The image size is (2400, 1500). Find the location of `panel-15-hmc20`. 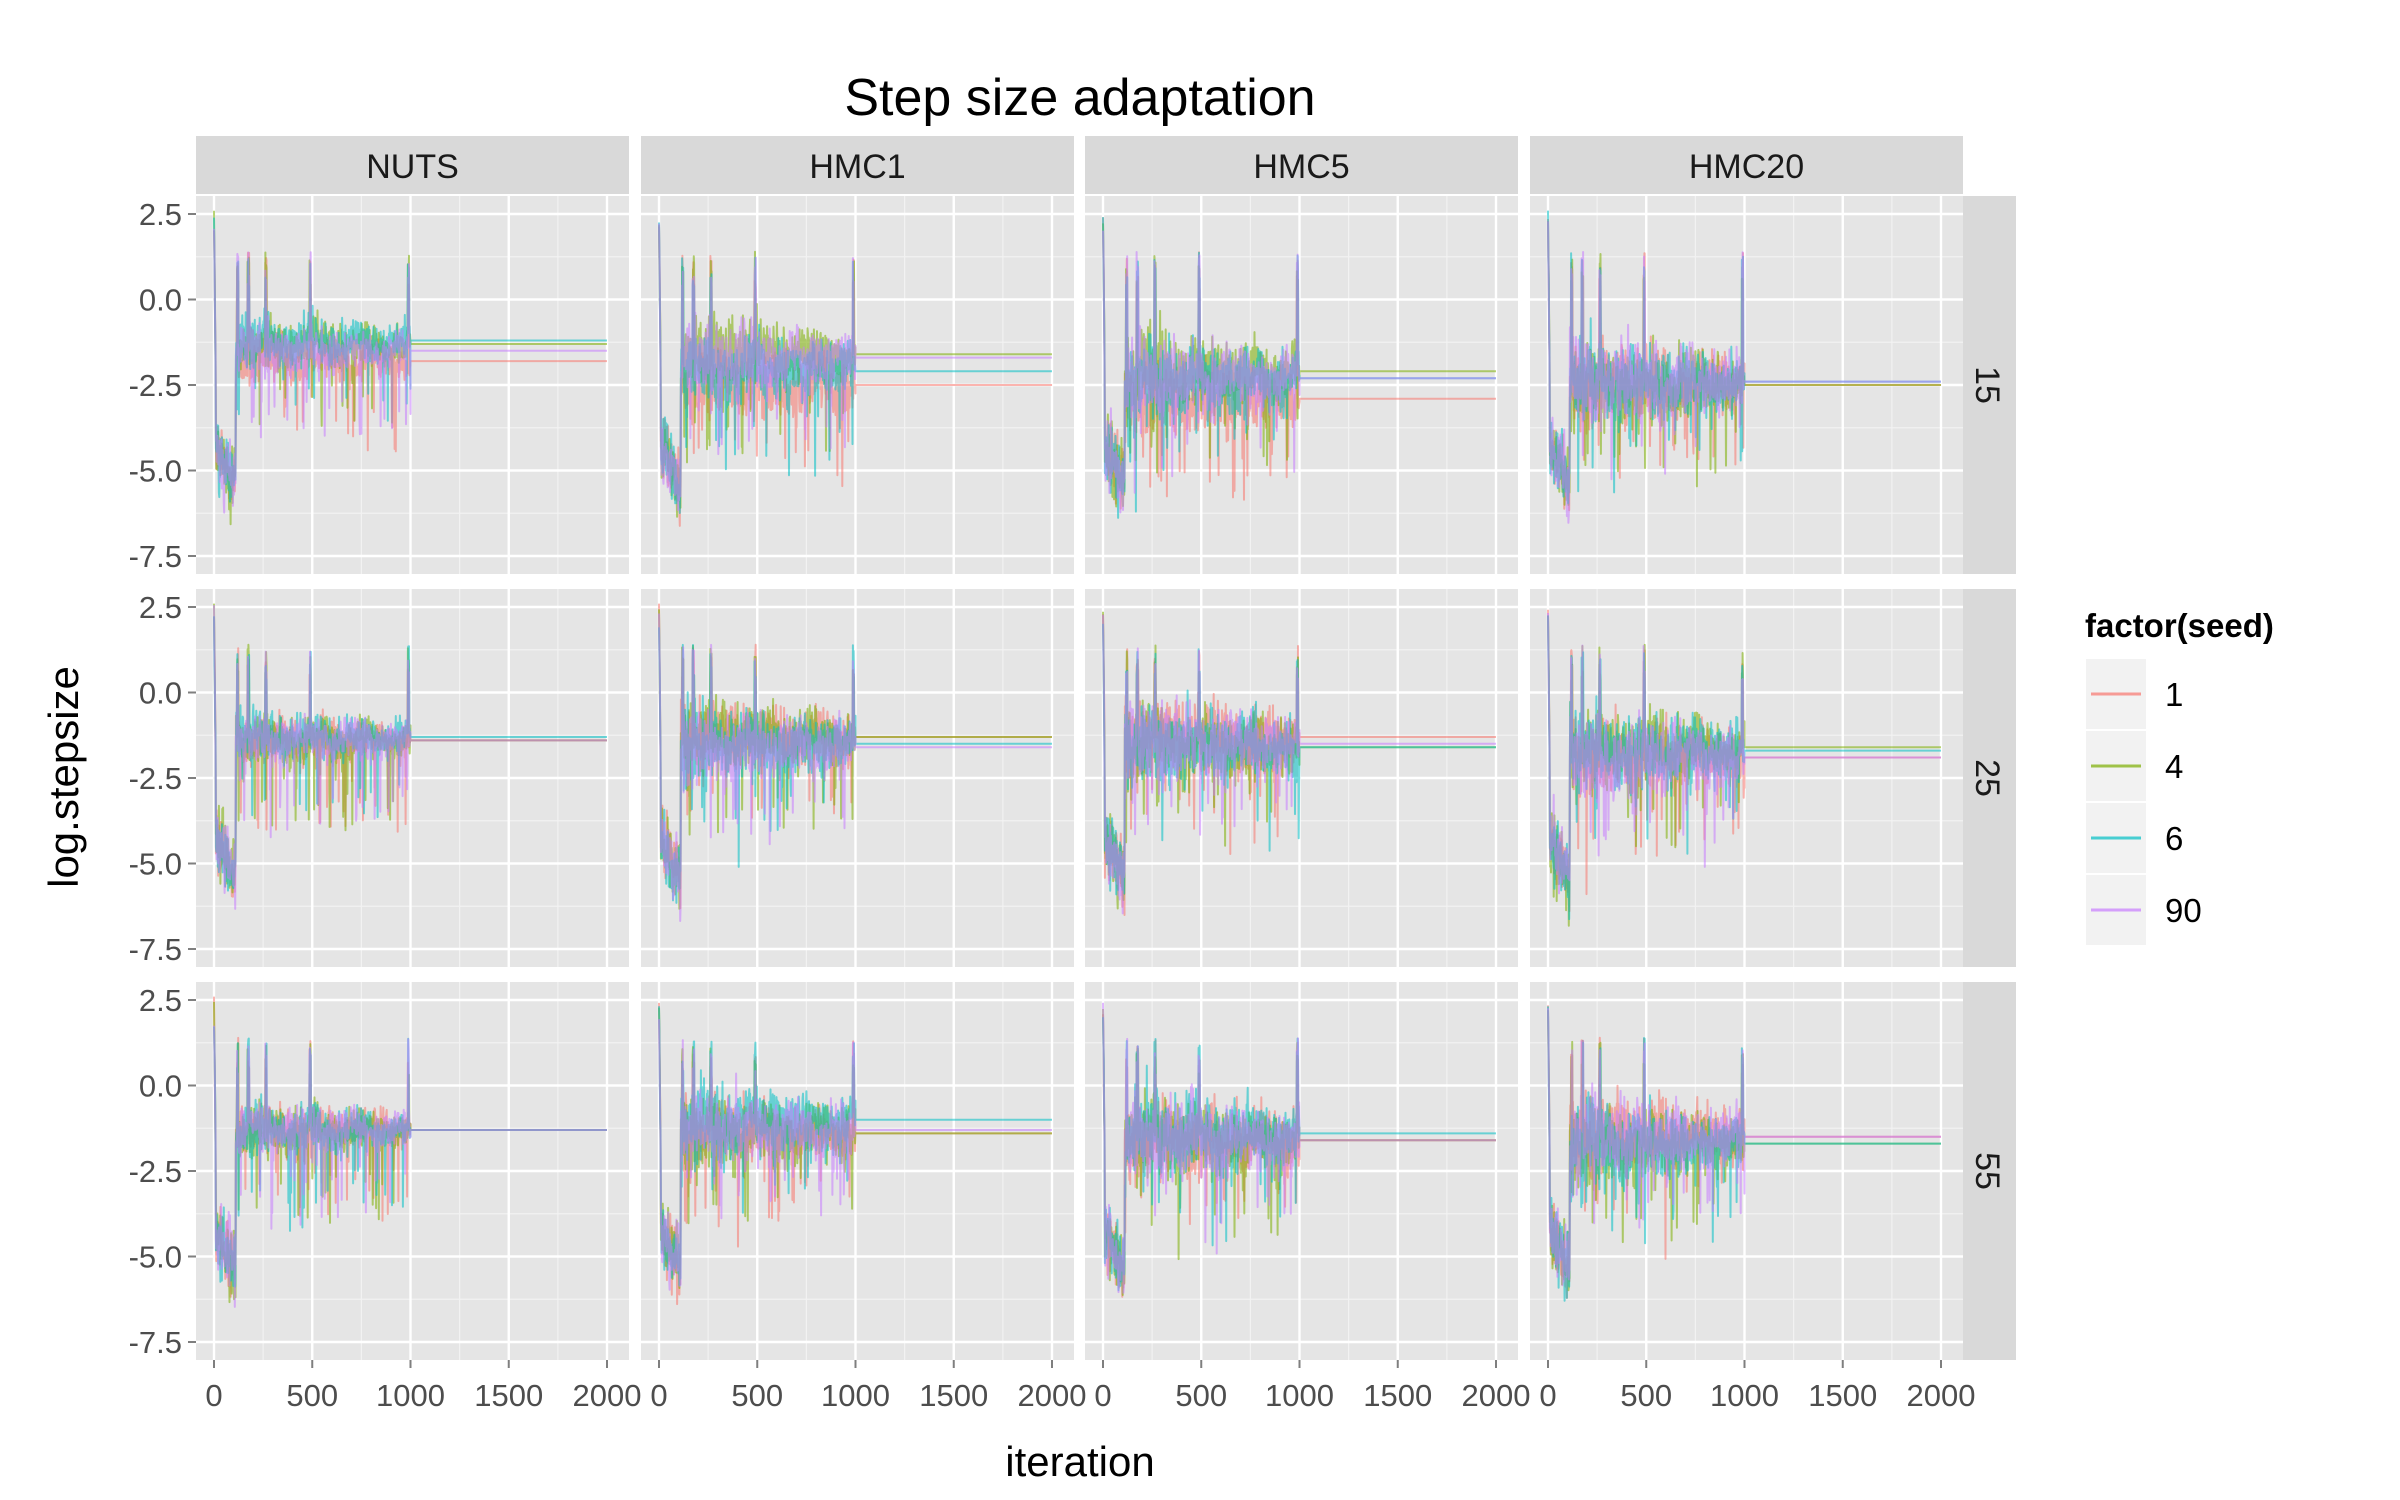

panel-15-hmc20 is located at coordinates (1746, 385).